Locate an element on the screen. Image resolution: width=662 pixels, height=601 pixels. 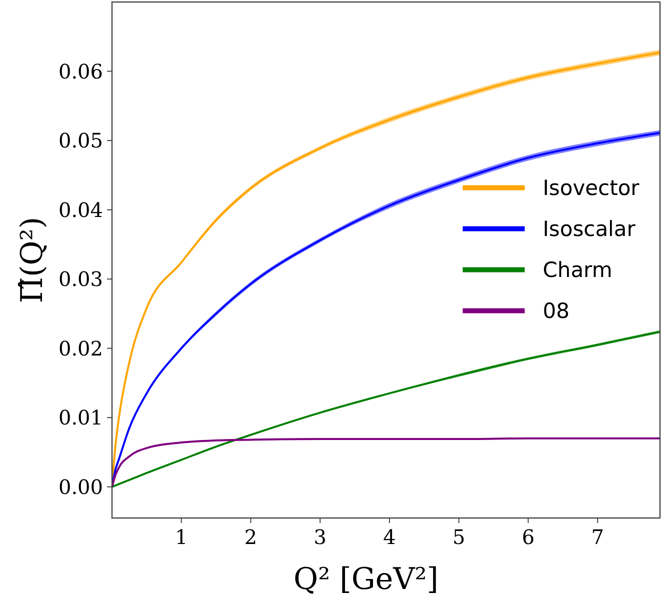
y-tick-label: 0.02 is located at coordinates (80, 348).